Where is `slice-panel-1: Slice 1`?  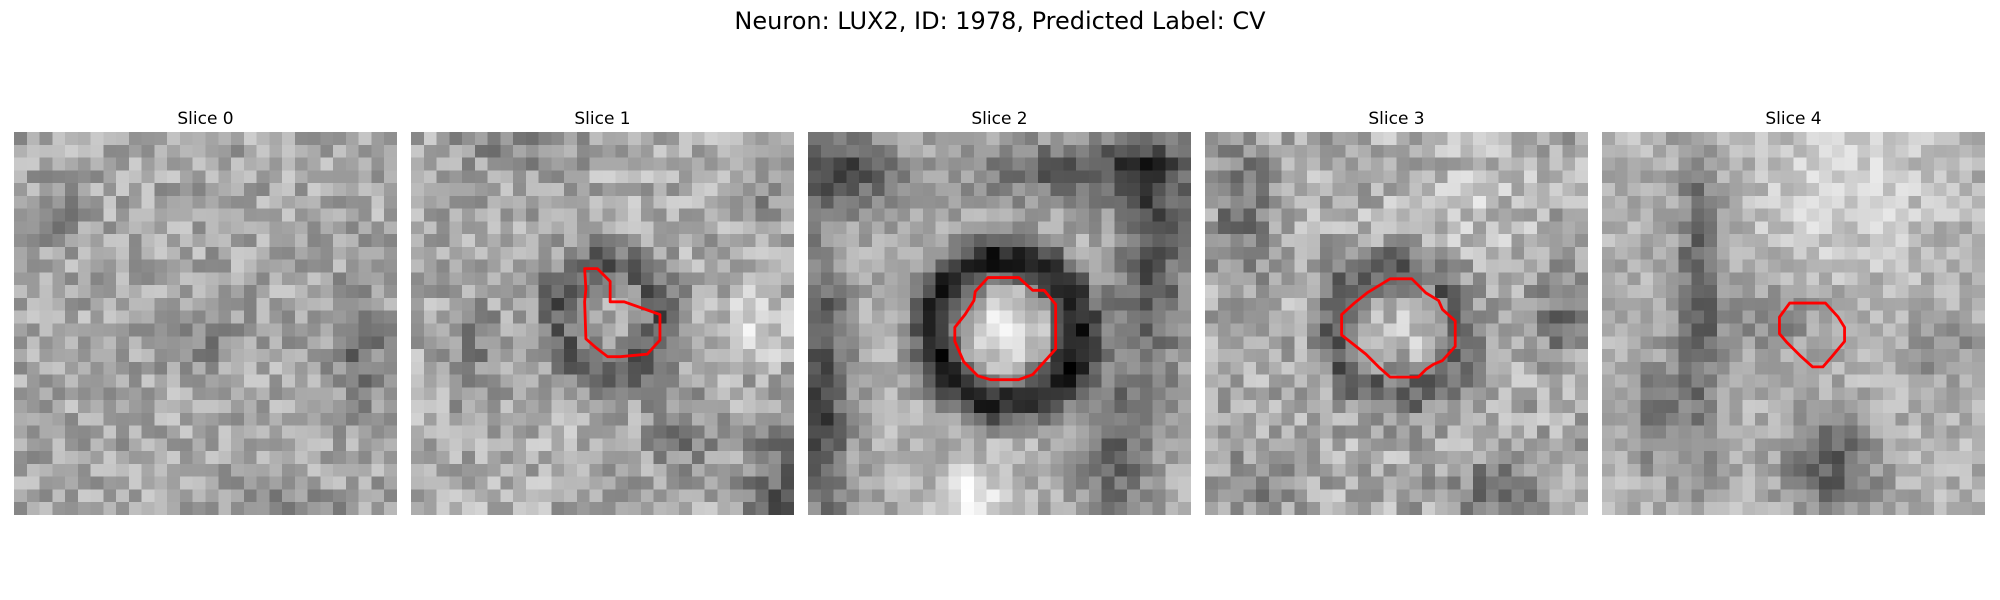 slice-panel-1: Slice 1 is located at coordinates (602, 310).